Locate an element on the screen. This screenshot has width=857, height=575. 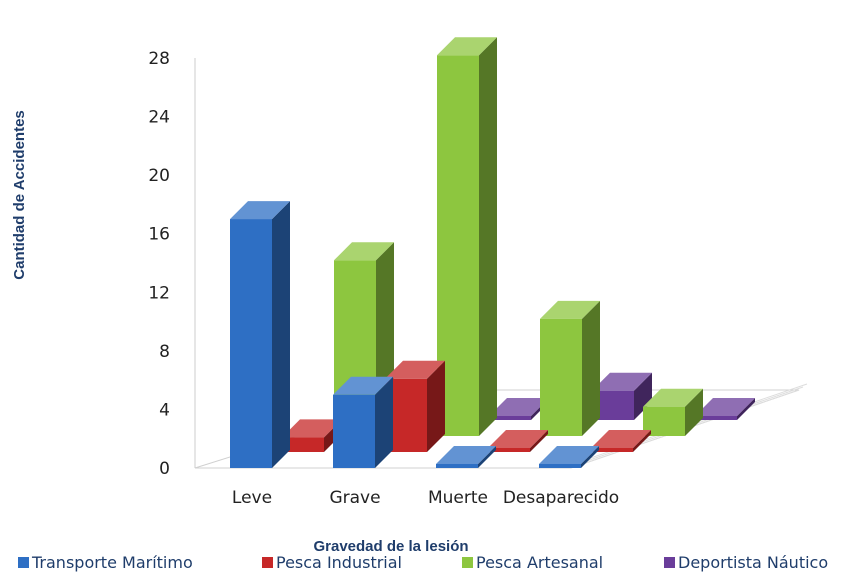
legend-item: Pesca Industrial is located at coordinates (332, 562).